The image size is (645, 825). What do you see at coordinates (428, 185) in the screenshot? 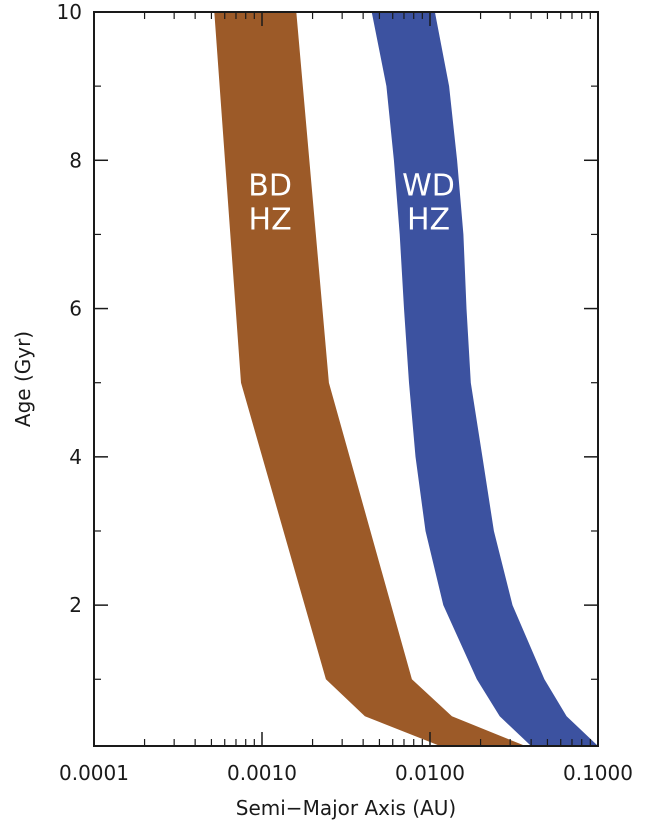
I see `band-label-wd-hz-line-0: WD` at bounding box center [428, 185].